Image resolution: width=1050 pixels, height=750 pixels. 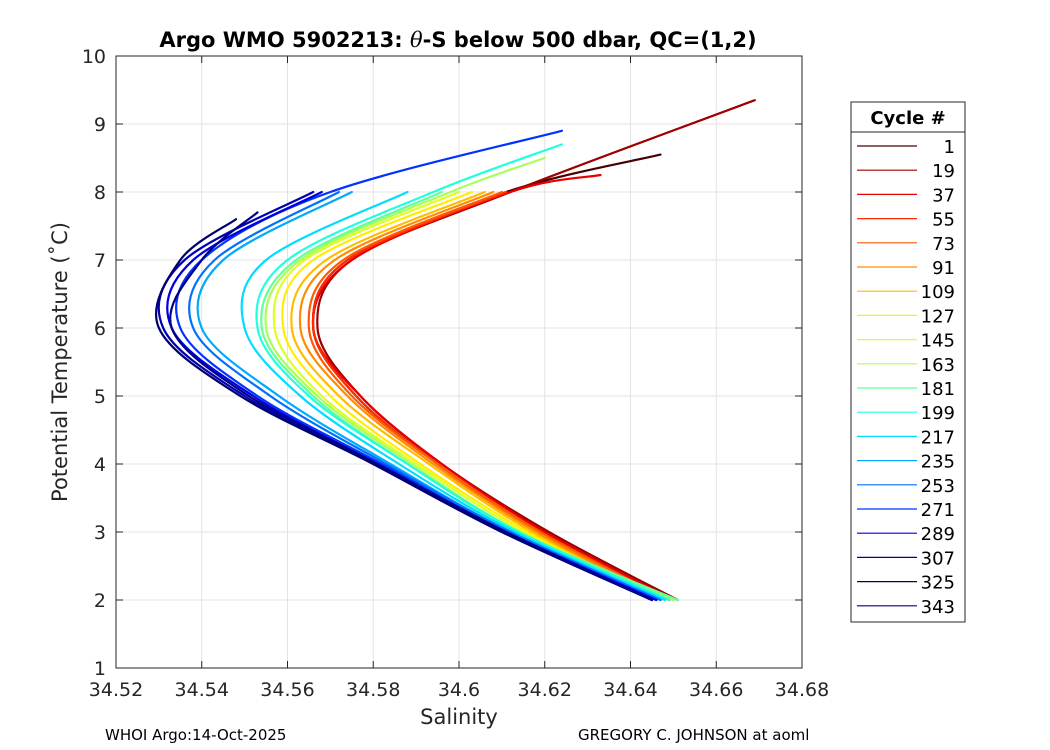 What do you see at coordinates (938, 341) in the screenshot?
I see `legend-label-cycle-145: 145` at bounding box center [938, 341].